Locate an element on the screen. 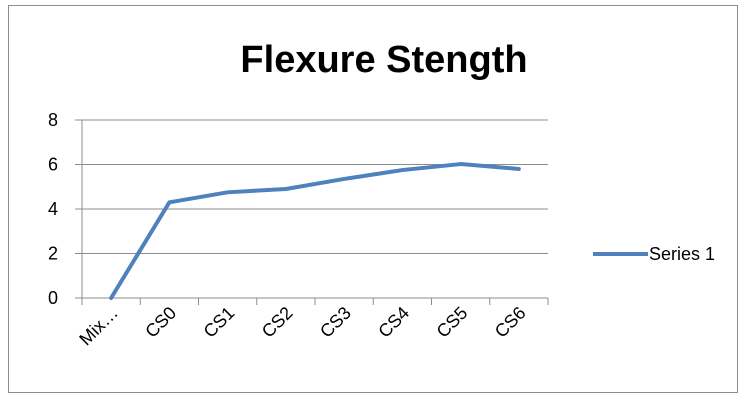  chart-title: Flexure Stength is located at coordinates (383, 60).